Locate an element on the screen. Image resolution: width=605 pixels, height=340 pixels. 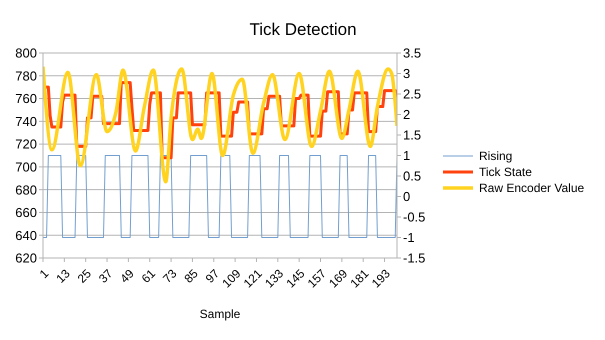
x-tick-label: 85 is located at coordinates (191, 276).